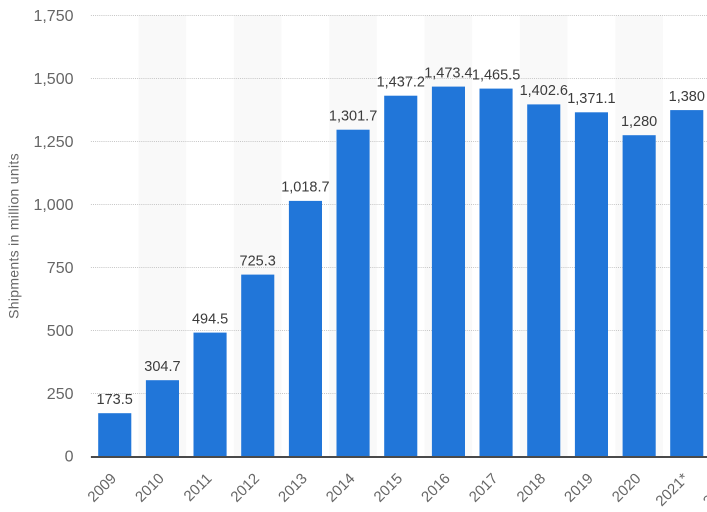 The height and width of the screenshot is (512, 707). Describe the element at coordinates (448, 73) in the screenshot. I see `svg-text: 1,473.4` at that location.